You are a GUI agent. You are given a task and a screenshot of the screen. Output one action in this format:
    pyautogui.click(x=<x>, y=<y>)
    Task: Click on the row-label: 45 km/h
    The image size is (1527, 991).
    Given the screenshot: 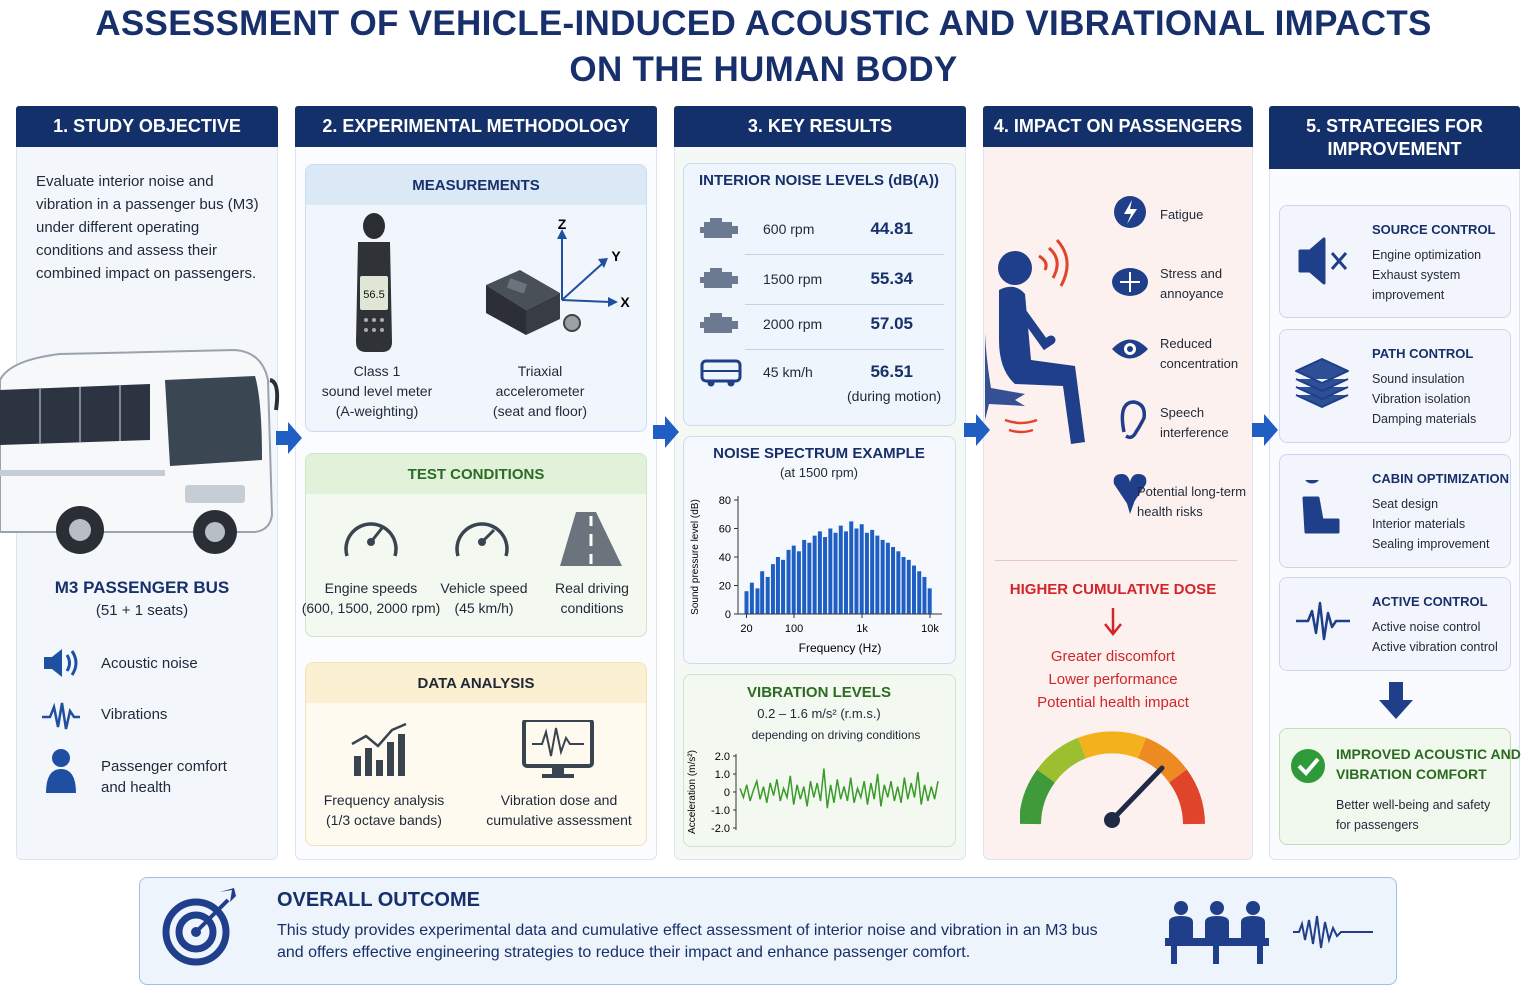 What is the action you would take?
    pyautogui.click(x=788, y=372)
    